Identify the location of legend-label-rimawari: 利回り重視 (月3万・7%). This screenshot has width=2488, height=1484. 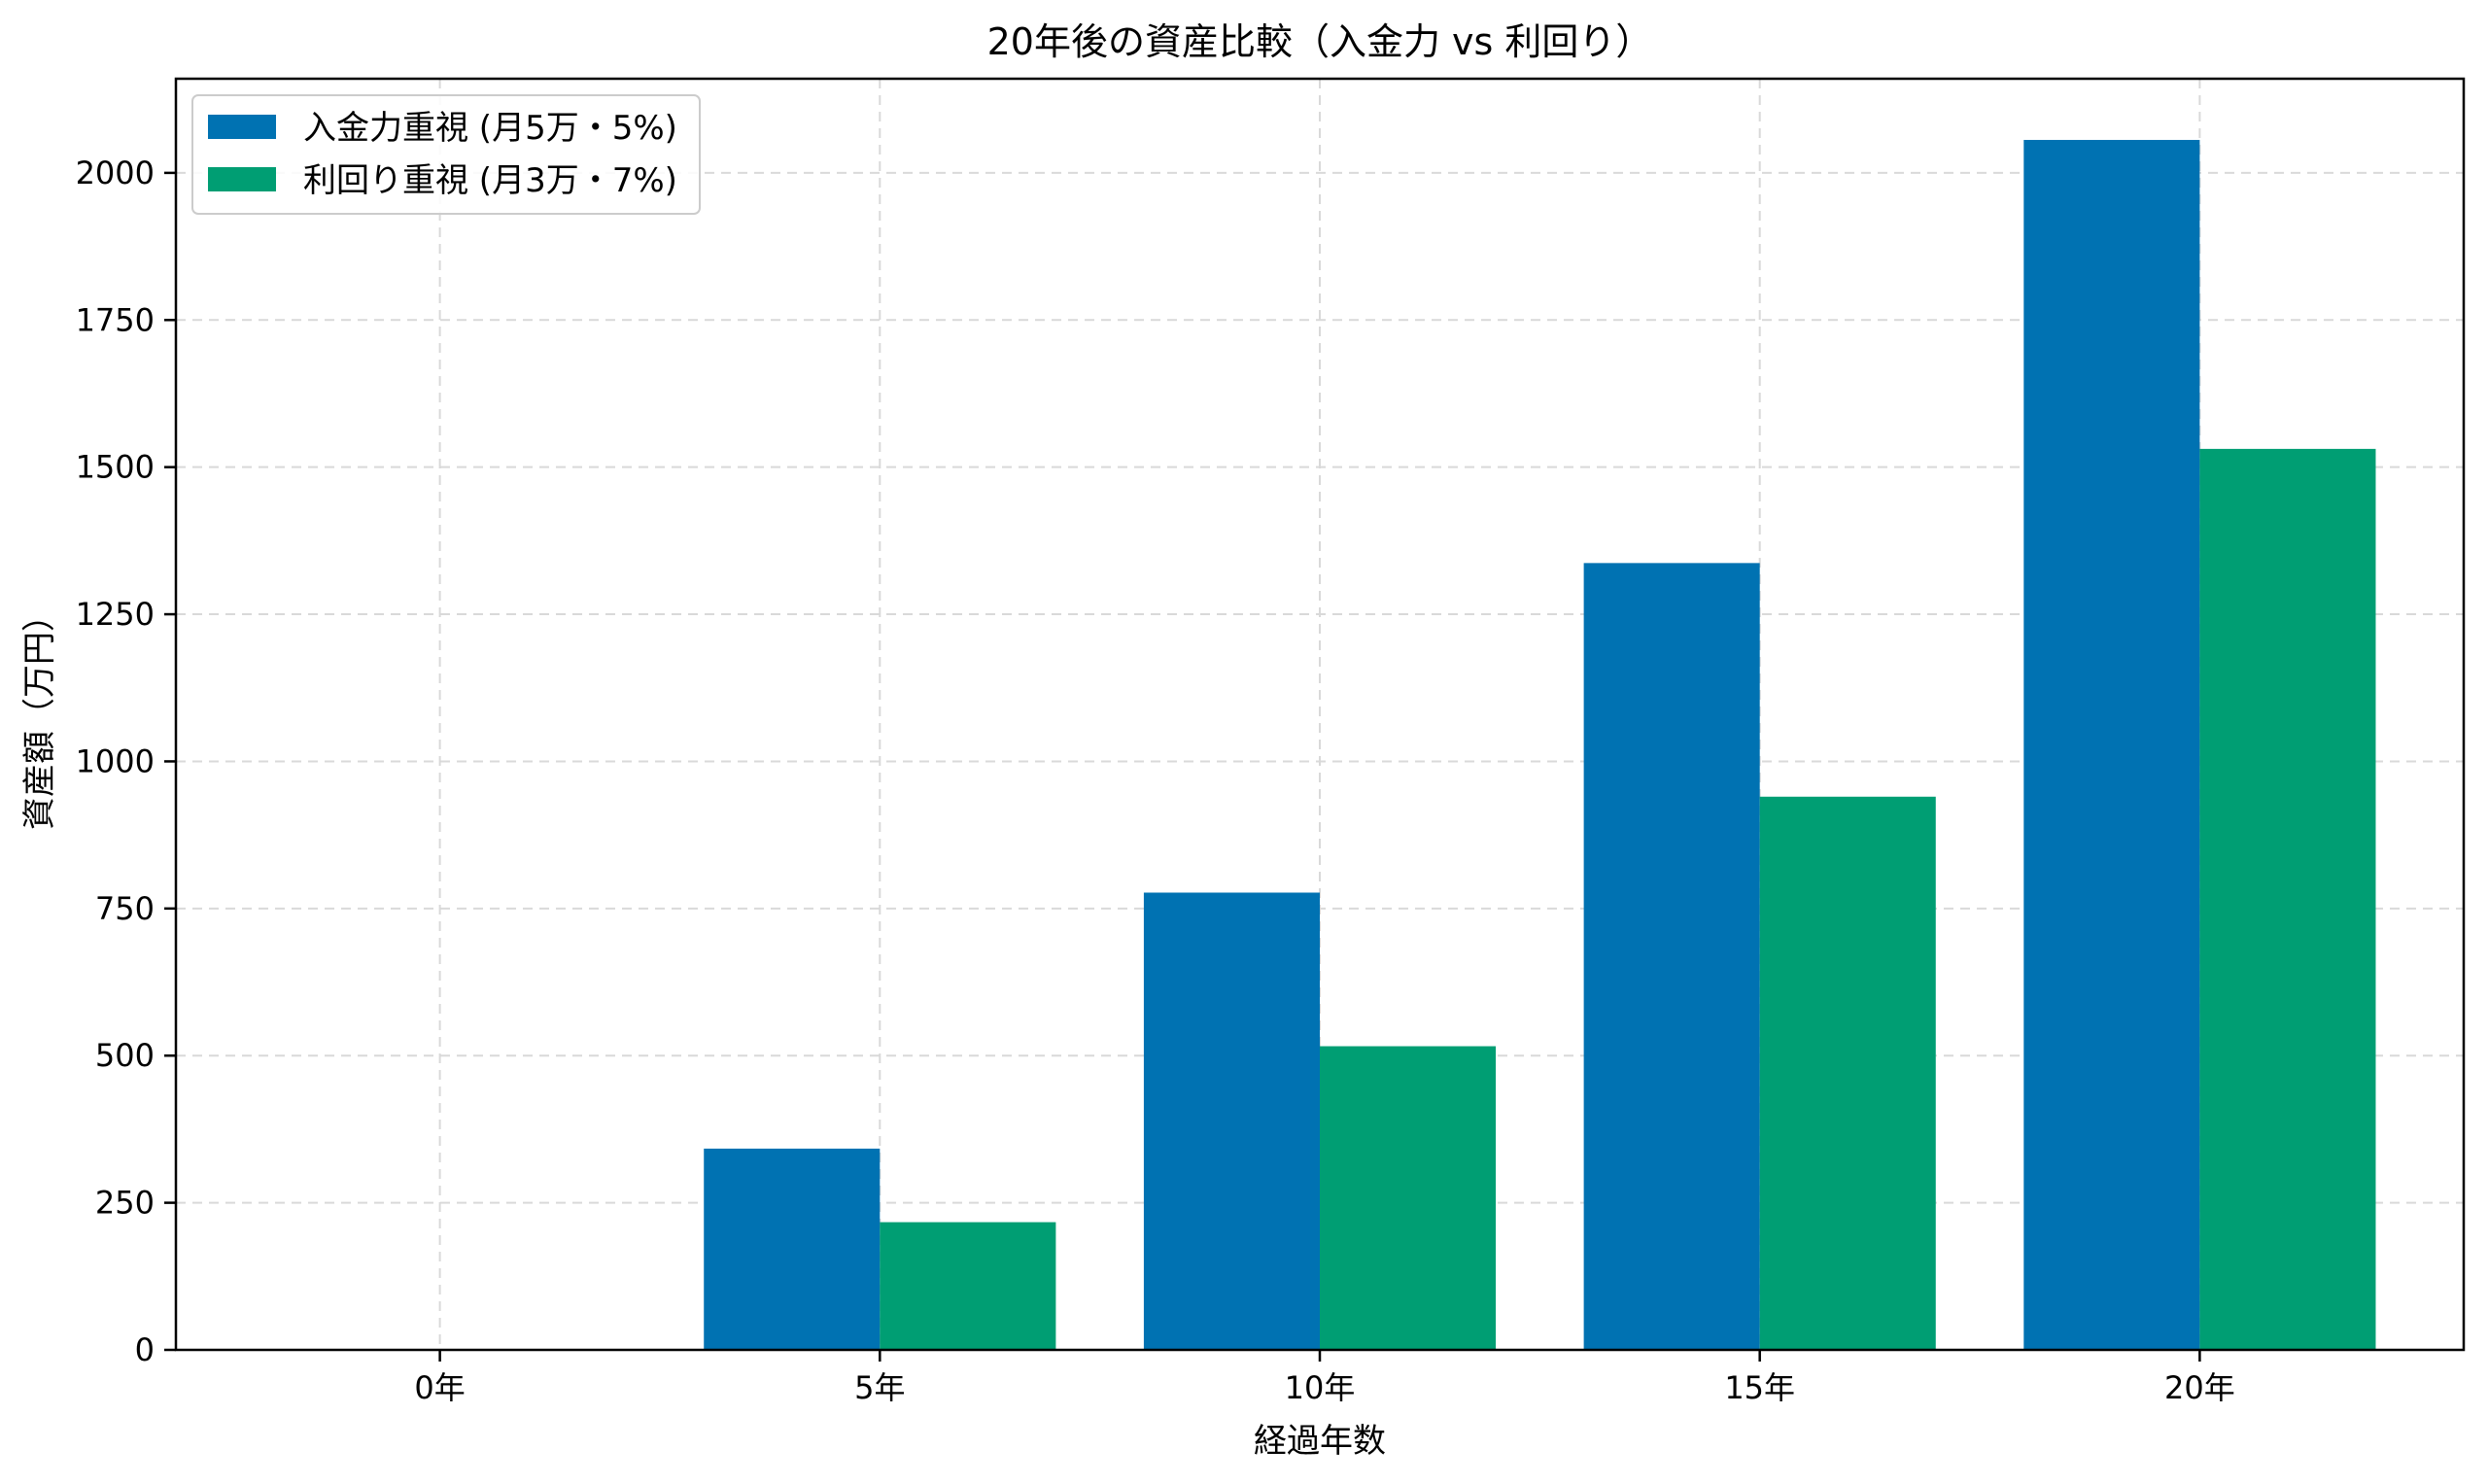
(490, 180).